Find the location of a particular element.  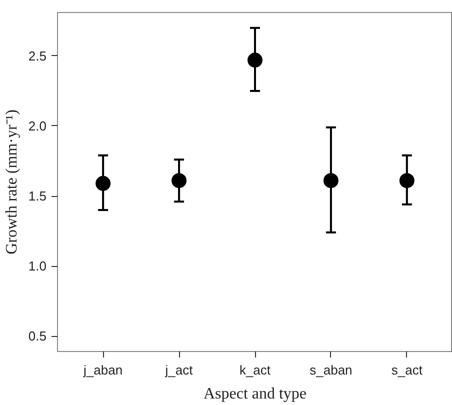

x-tick-label: j_act is located at coordinates (179, 370).